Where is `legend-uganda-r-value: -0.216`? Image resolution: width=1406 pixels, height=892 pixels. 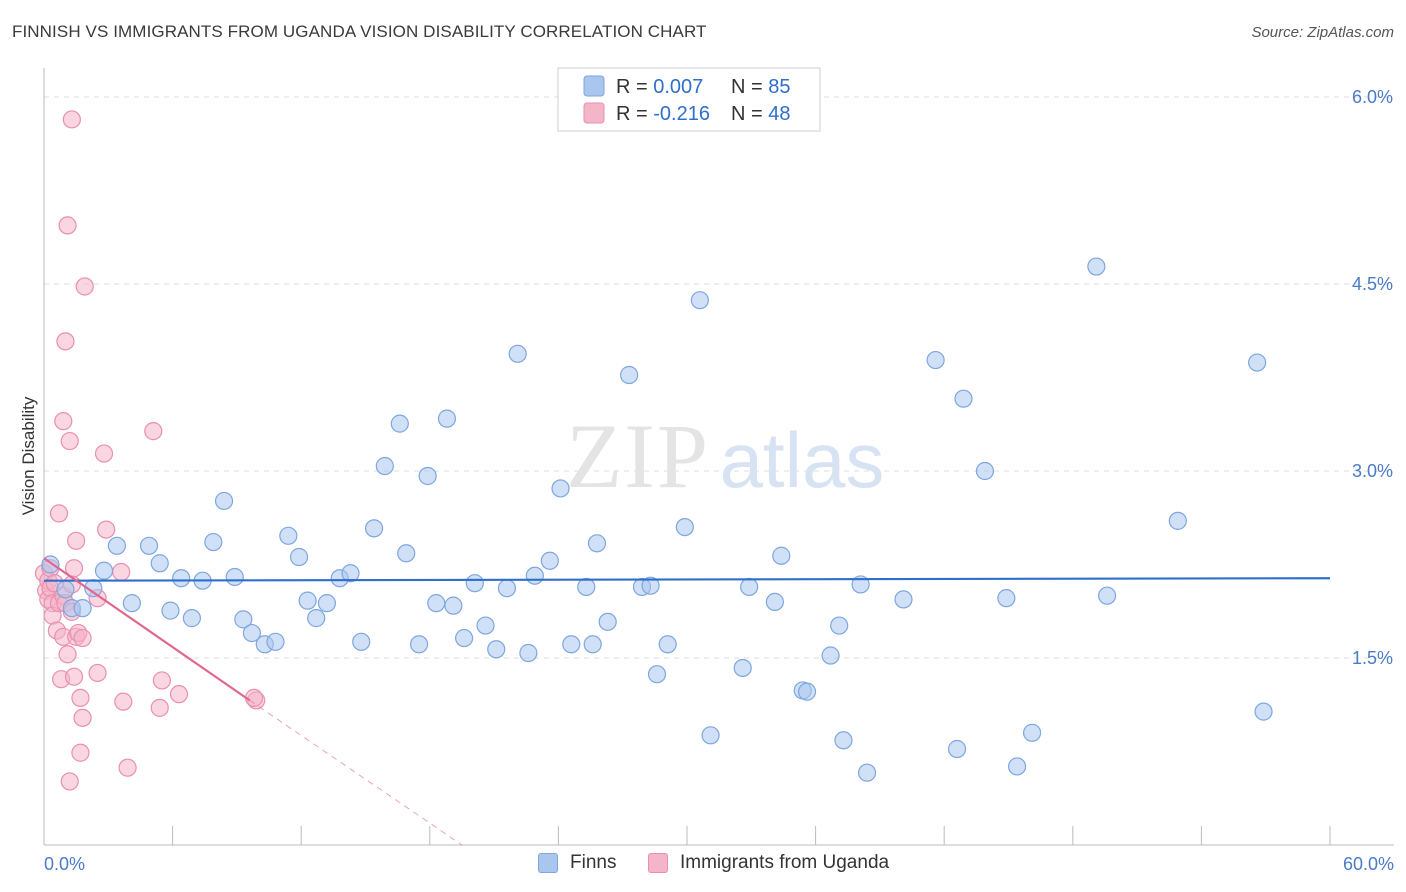
legend-uganda-r-value: -0.216 is located at coordinates (681, 114).